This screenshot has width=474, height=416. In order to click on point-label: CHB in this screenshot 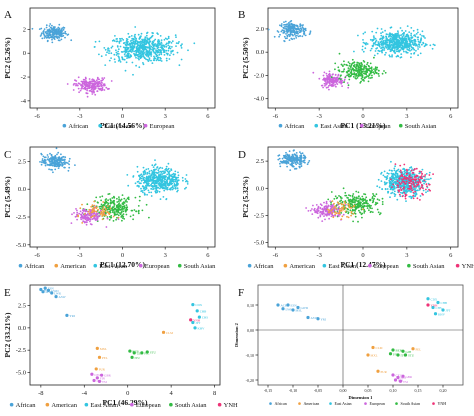, I will do `click(444, 303)`.